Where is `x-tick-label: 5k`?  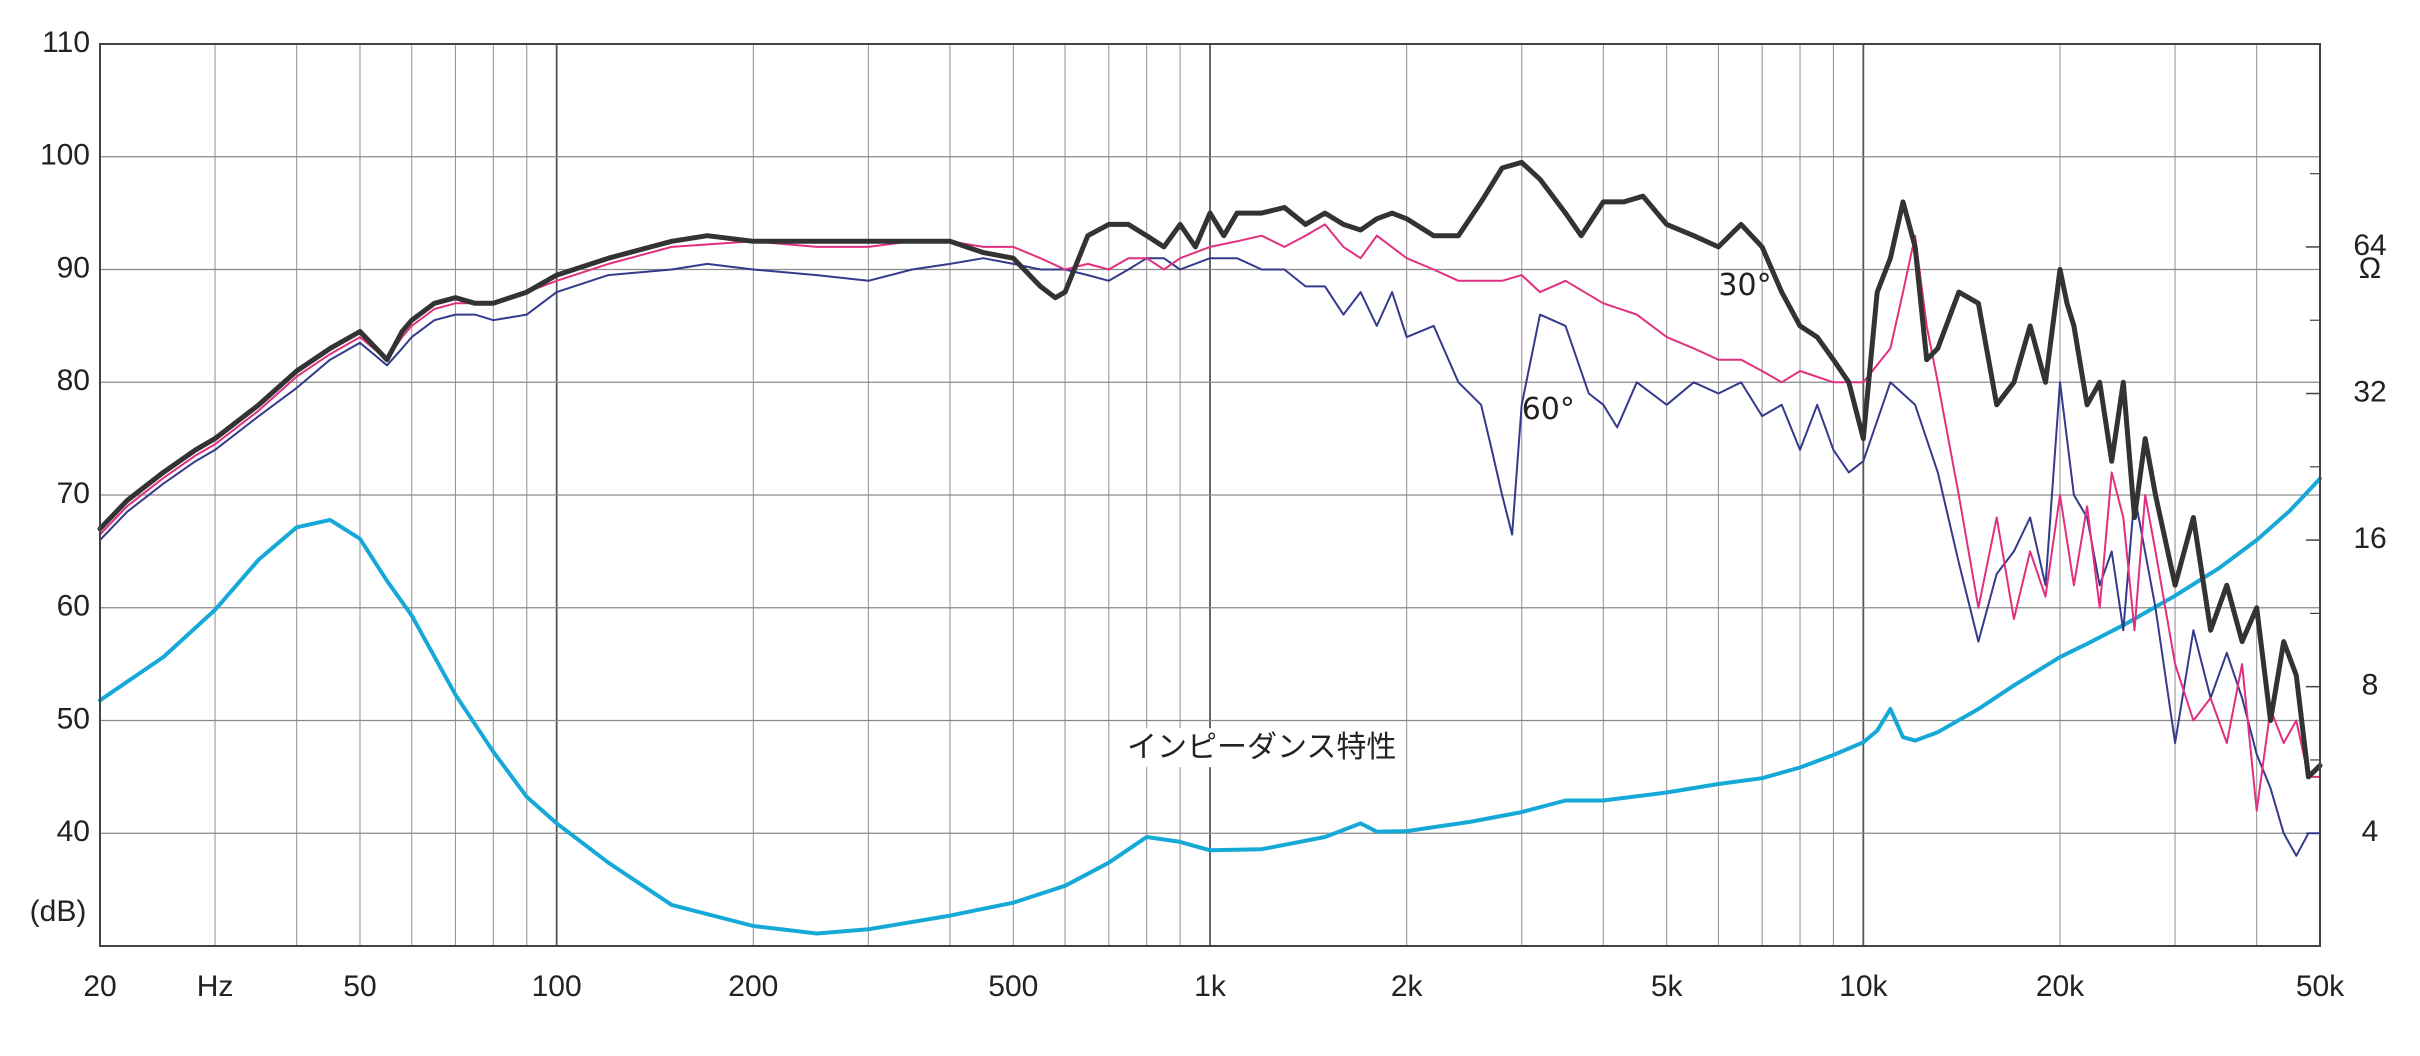 x-tick-label: 5k is located at coordinates (1667, 986).